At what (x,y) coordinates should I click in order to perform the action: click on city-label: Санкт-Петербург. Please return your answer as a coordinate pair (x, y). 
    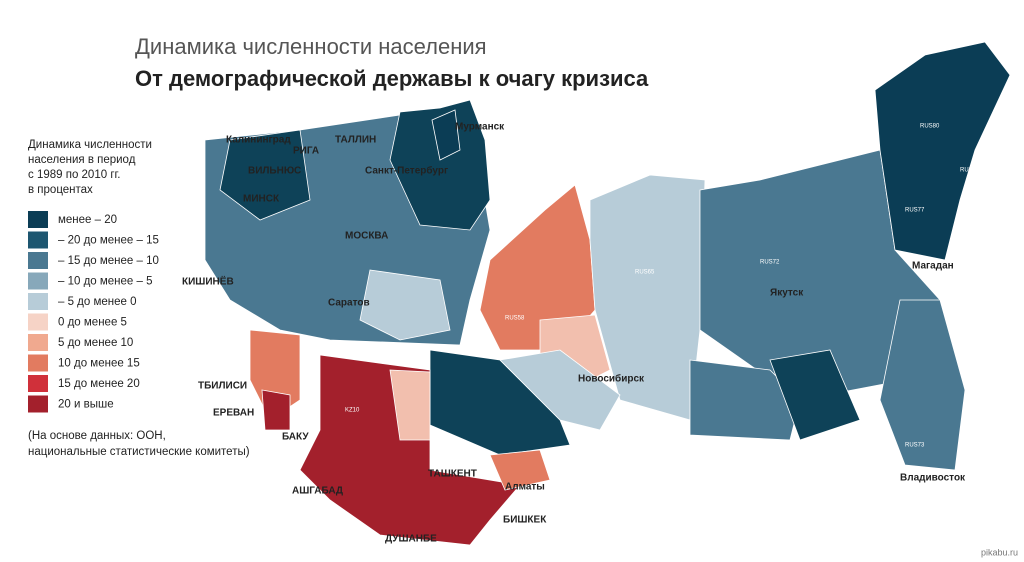
    Looking at the image, I should click on (406, 171).